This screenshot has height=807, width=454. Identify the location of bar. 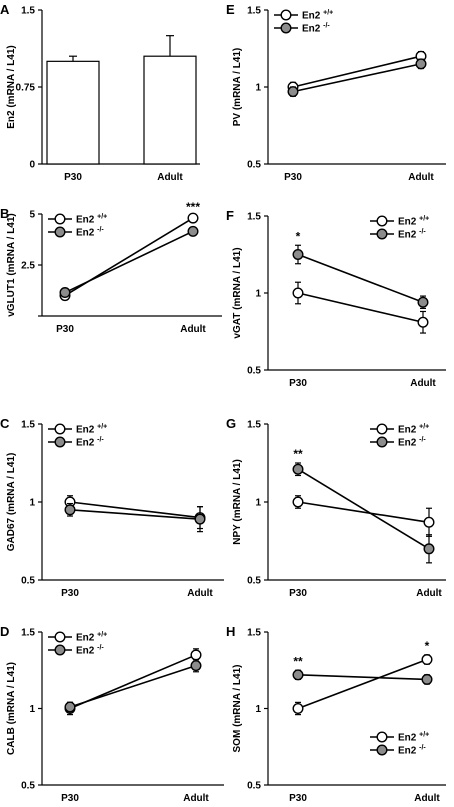
(170, 110).